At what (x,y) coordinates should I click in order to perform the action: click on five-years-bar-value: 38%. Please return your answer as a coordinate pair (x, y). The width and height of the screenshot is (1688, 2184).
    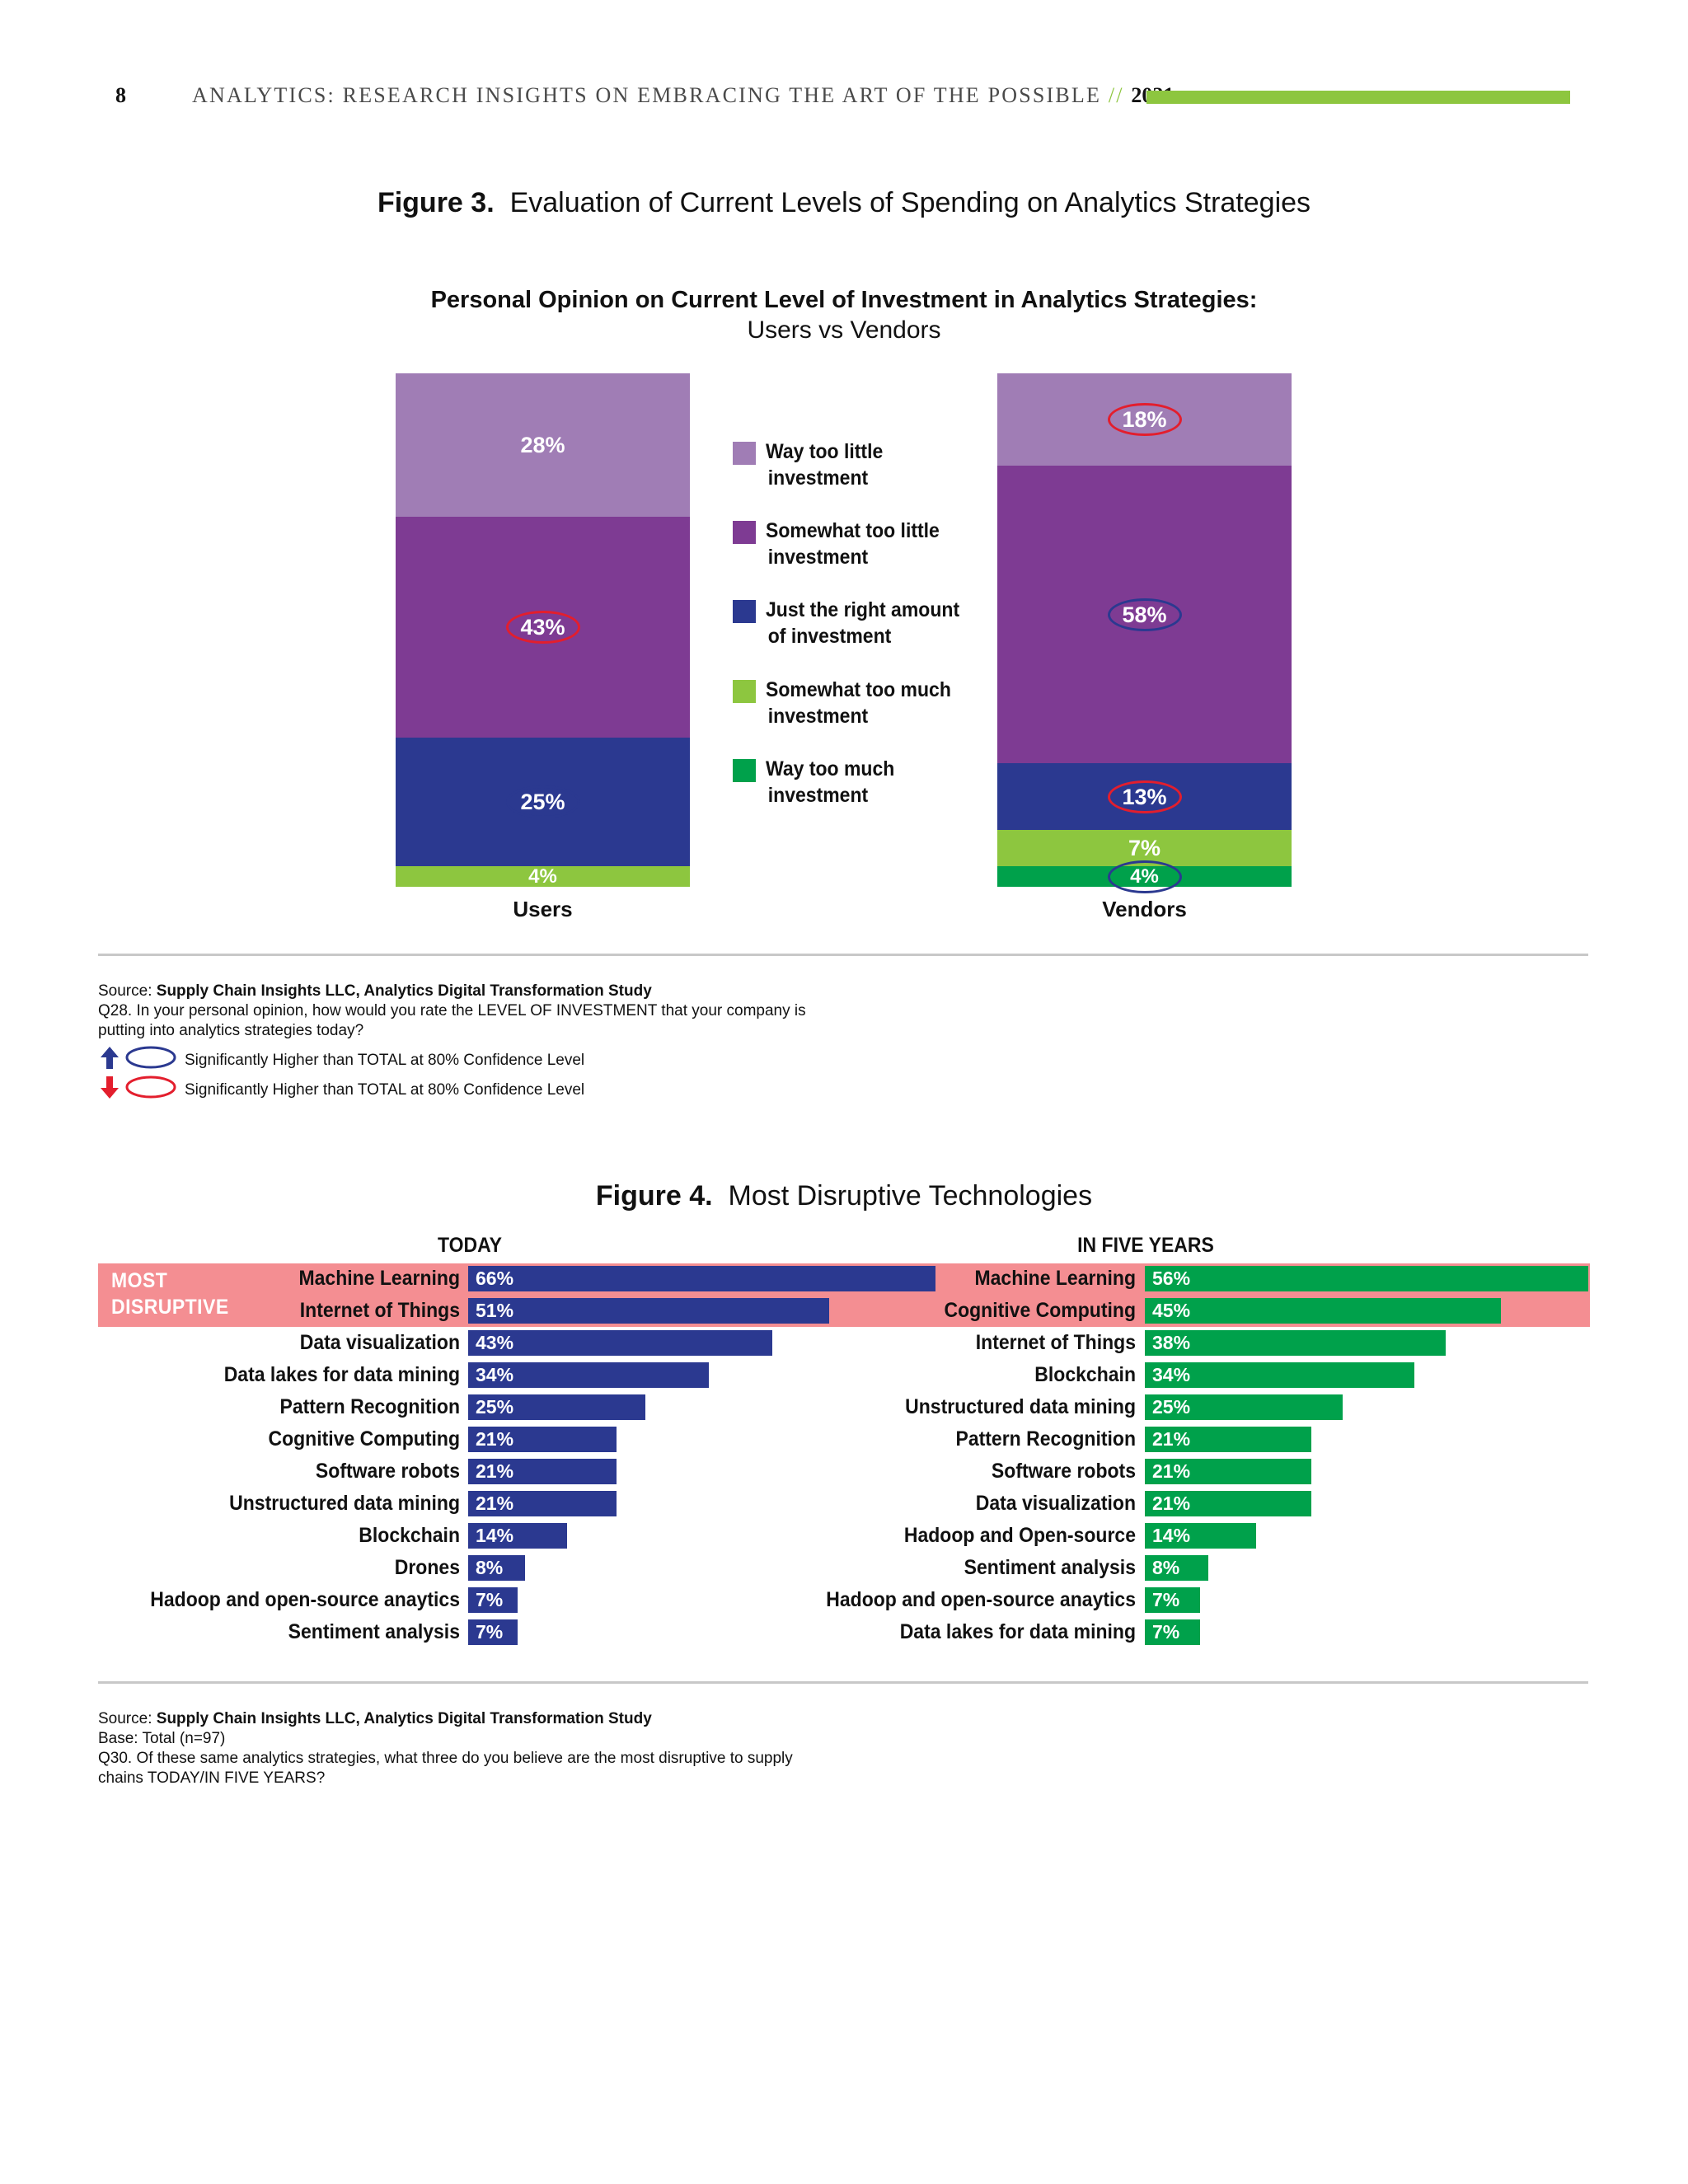
    Looking at the image, I should click on (1171, 1342).